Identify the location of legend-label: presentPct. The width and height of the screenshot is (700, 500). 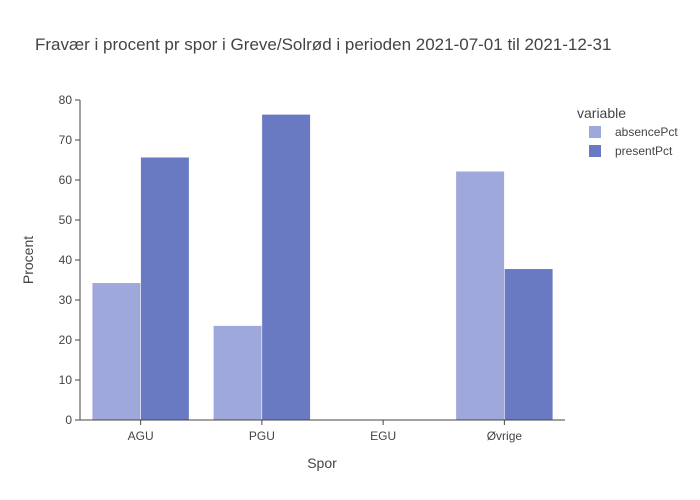
(644, 151).